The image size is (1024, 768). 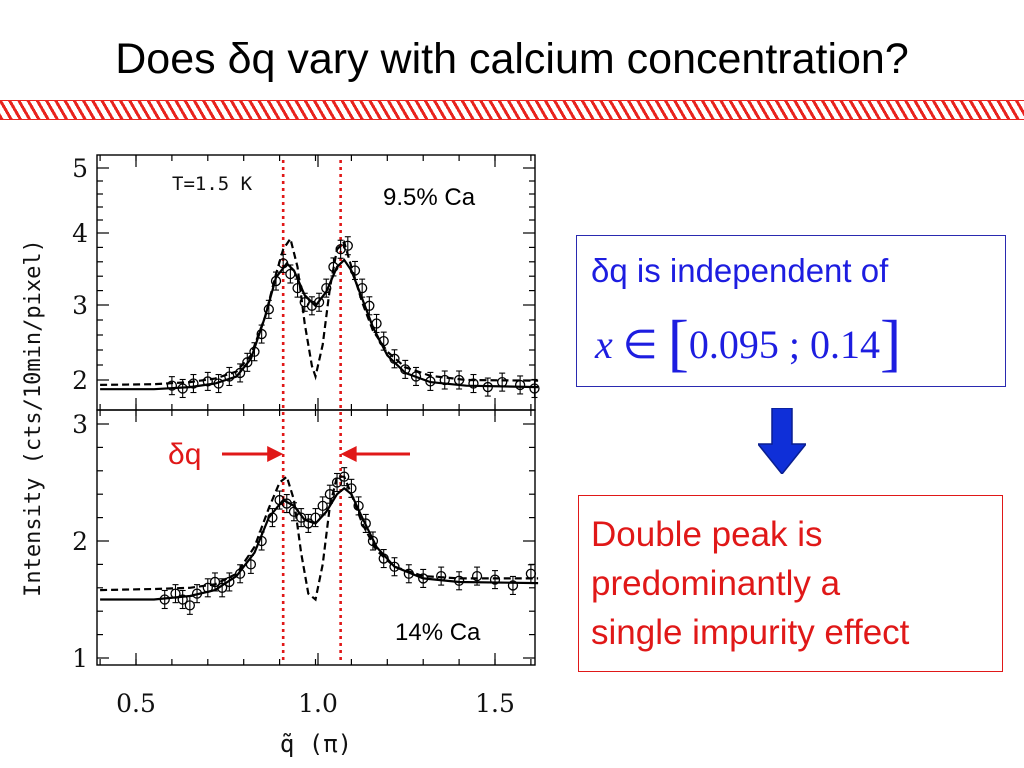 I want to click on temperature-annotation: T=1.5 K, so click(x=212, y=184).